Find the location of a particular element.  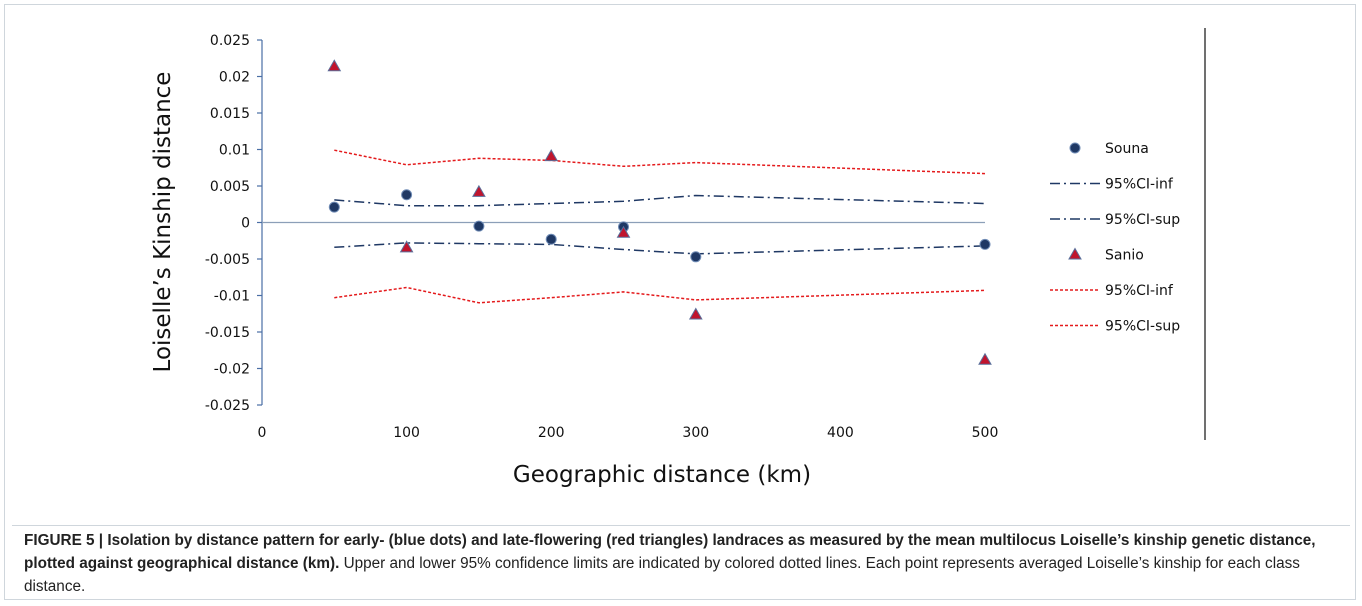

y-tick-label: -0.01 is located at coordinates (232, 297).